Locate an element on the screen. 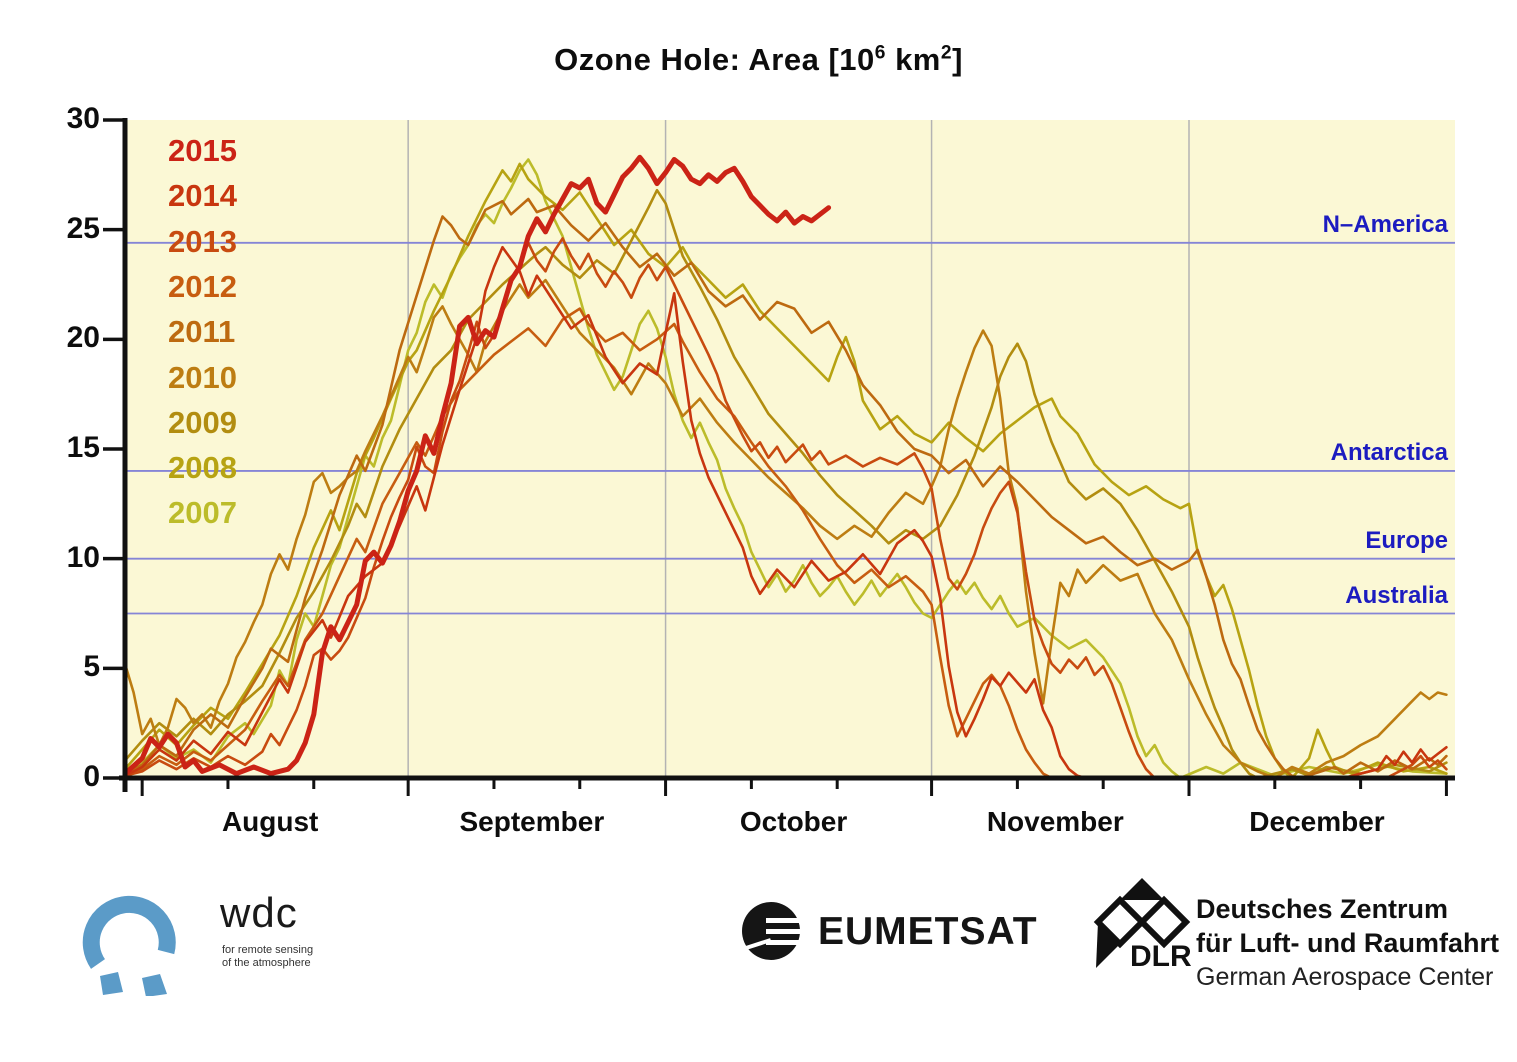  chart-title-suffix: ] is located at coordinates (957, 59).